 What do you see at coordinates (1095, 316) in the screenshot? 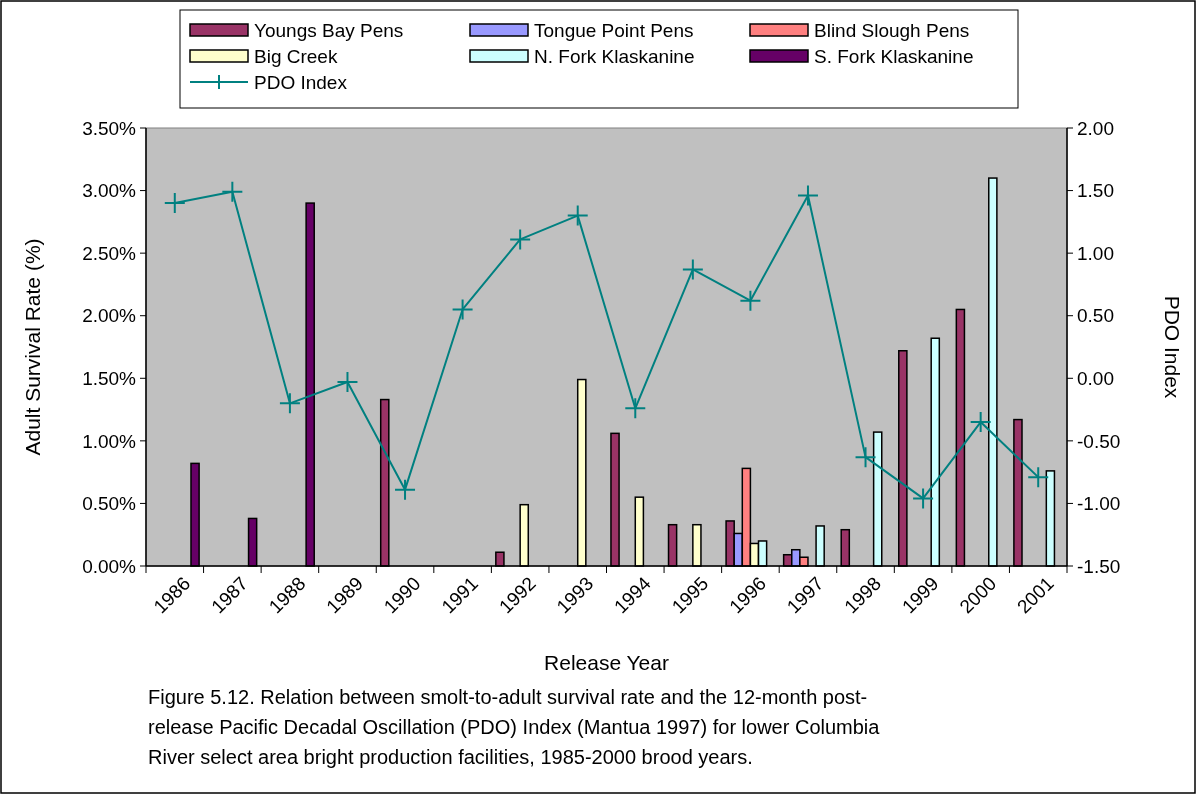
I see `y2-tick-label: 0.50` at bounding box center [1095, 316].